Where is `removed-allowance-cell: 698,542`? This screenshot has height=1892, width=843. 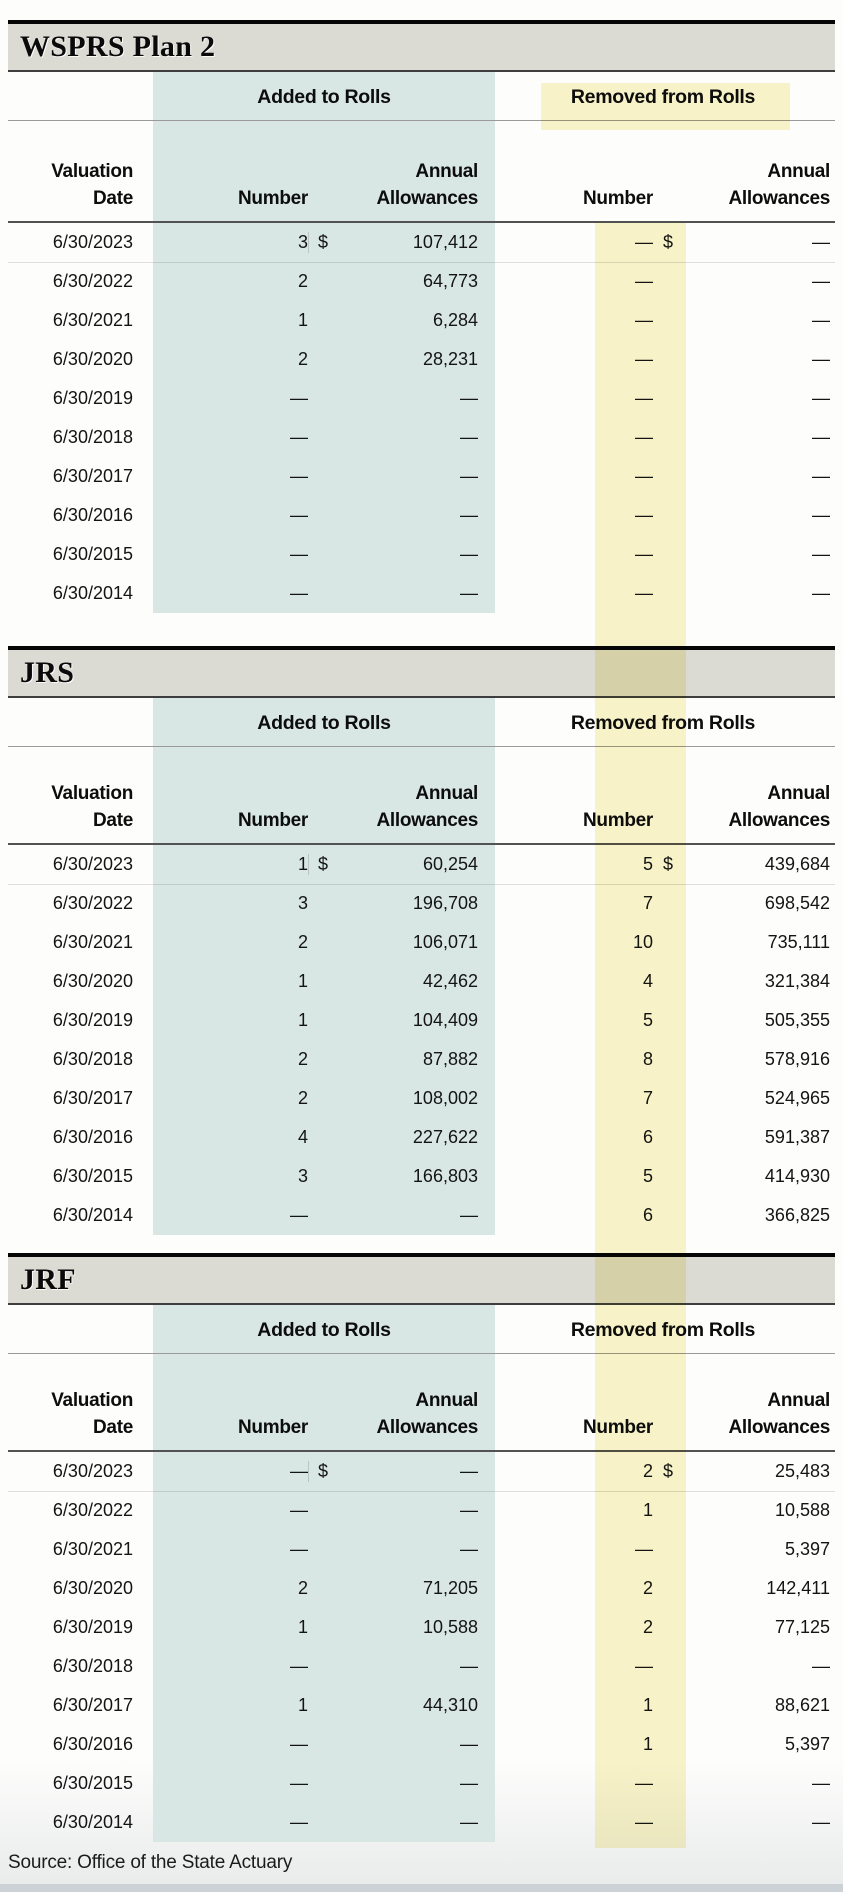
removed-allowance-cell: 698,542 is located at coordinates (797, 903).